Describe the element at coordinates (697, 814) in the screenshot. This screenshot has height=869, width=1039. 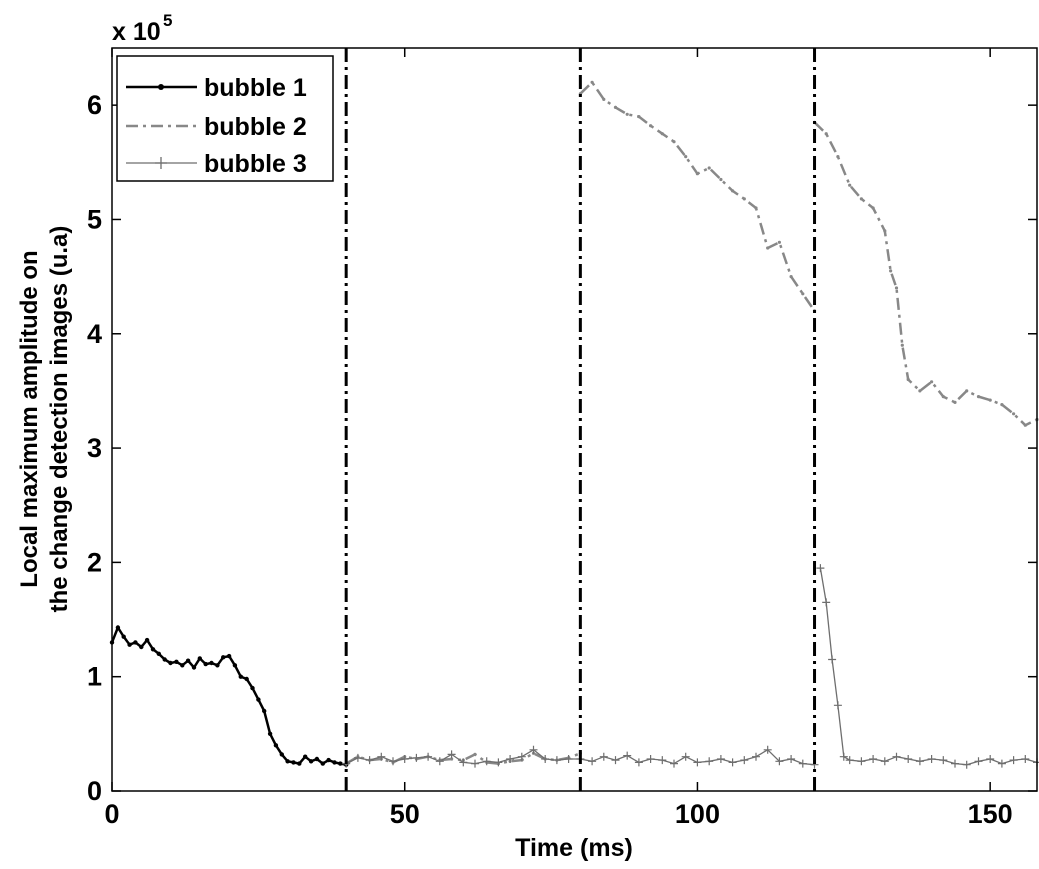
I see `x-tick-label: 100` at that location.